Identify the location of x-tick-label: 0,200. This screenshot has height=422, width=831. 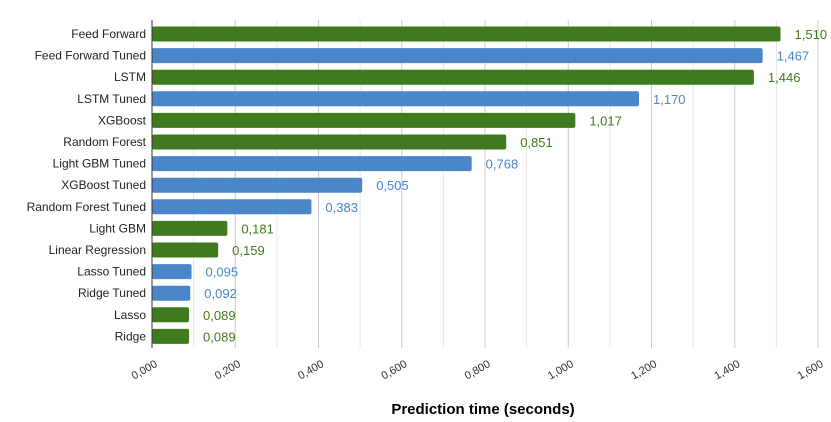
(228, 370).